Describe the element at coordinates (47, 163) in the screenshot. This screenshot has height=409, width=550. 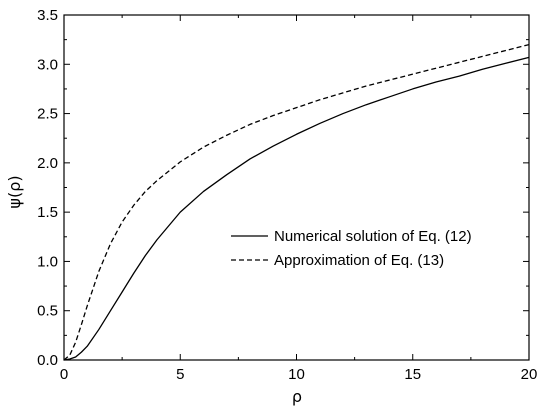
I see `y-tick-label: 2.0` at that location.